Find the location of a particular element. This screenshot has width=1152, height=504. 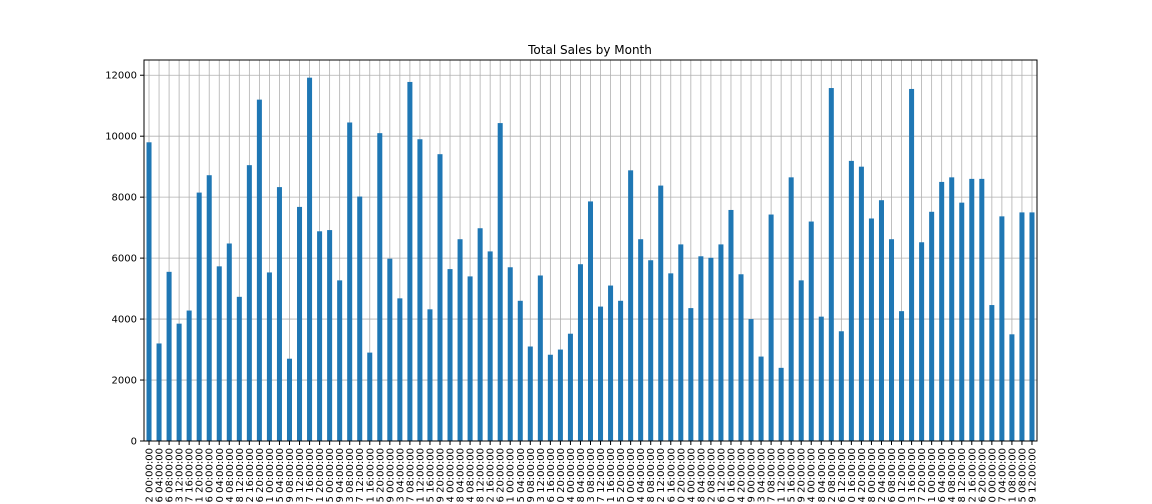

chart-title: Total Sales by Month is located at coordinates (589, 50).